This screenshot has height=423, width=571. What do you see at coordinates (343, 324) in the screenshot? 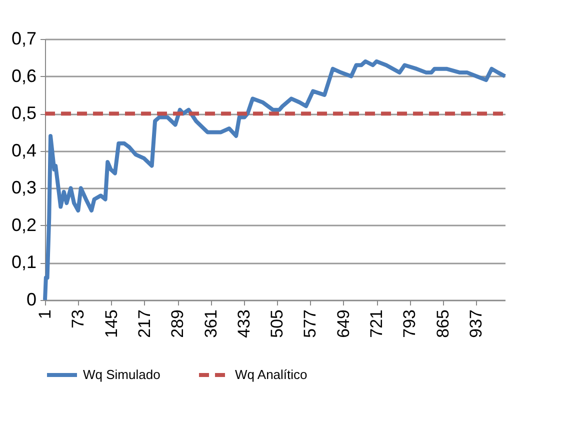
I see `x-tick-label: 649` at bounding box center [343, 324].